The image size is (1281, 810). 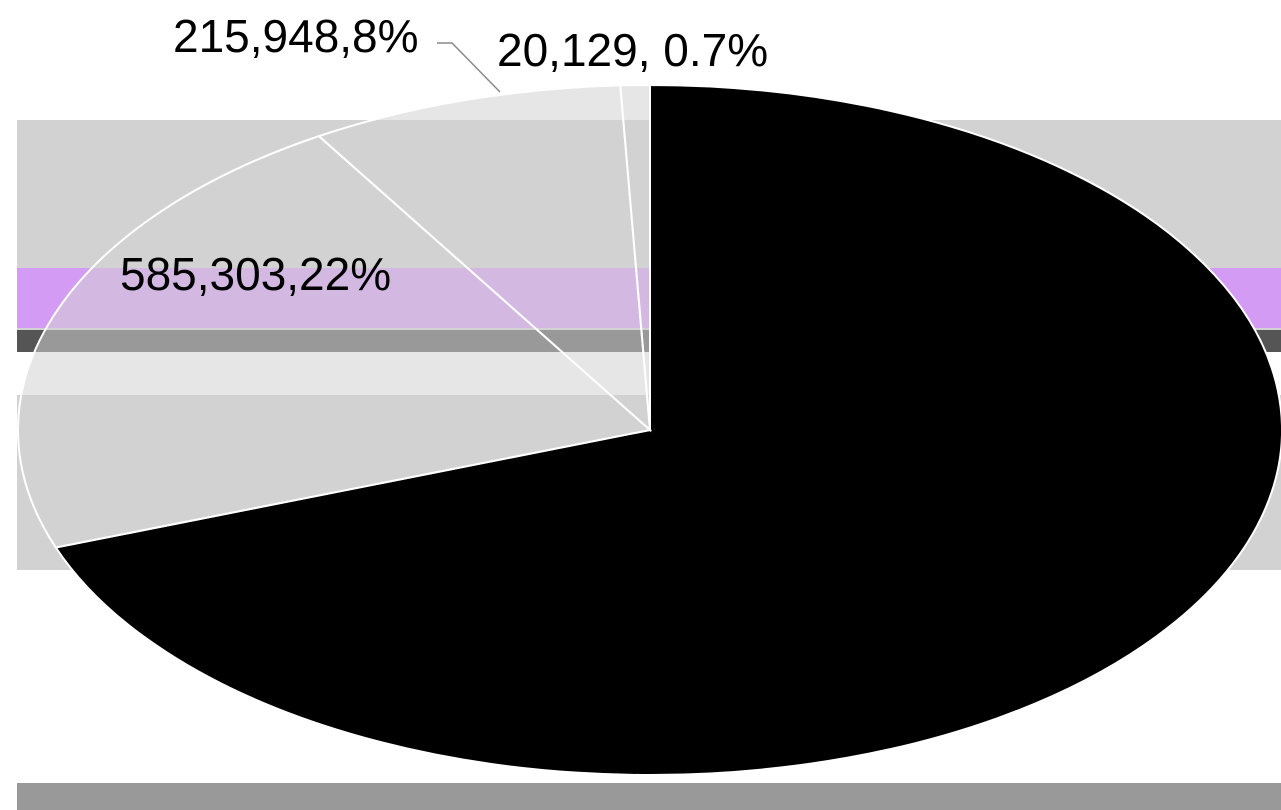 I want to click on leader-lines, so click(x=469, y=67).